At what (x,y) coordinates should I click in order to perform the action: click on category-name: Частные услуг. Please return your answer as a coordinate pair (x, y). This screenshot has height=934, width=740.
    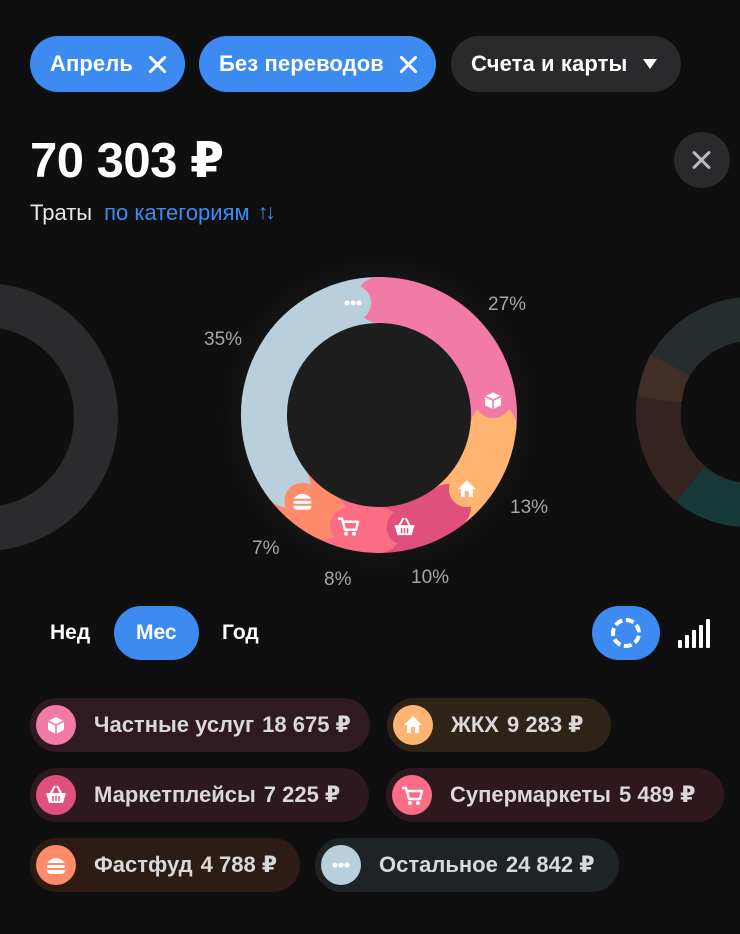
    Looking at the image, I should click on (174, 724).